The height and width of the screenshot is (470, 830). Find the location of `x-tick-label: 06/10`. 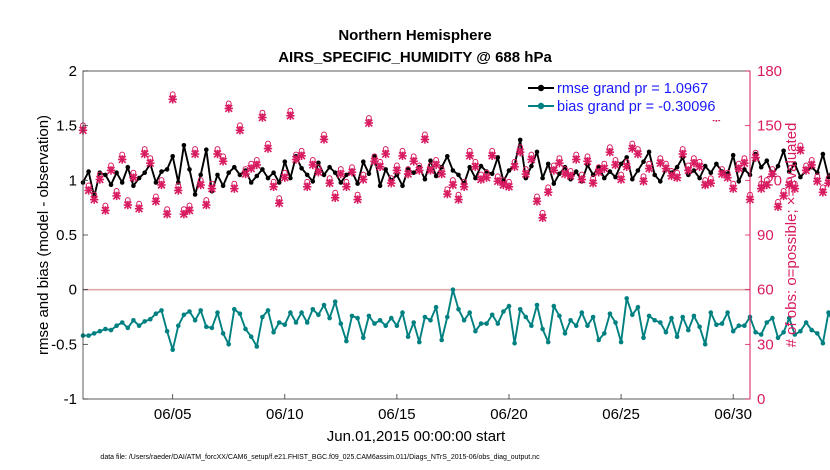

x-tick-label: 06/10 is located at coordinates (285, 414).